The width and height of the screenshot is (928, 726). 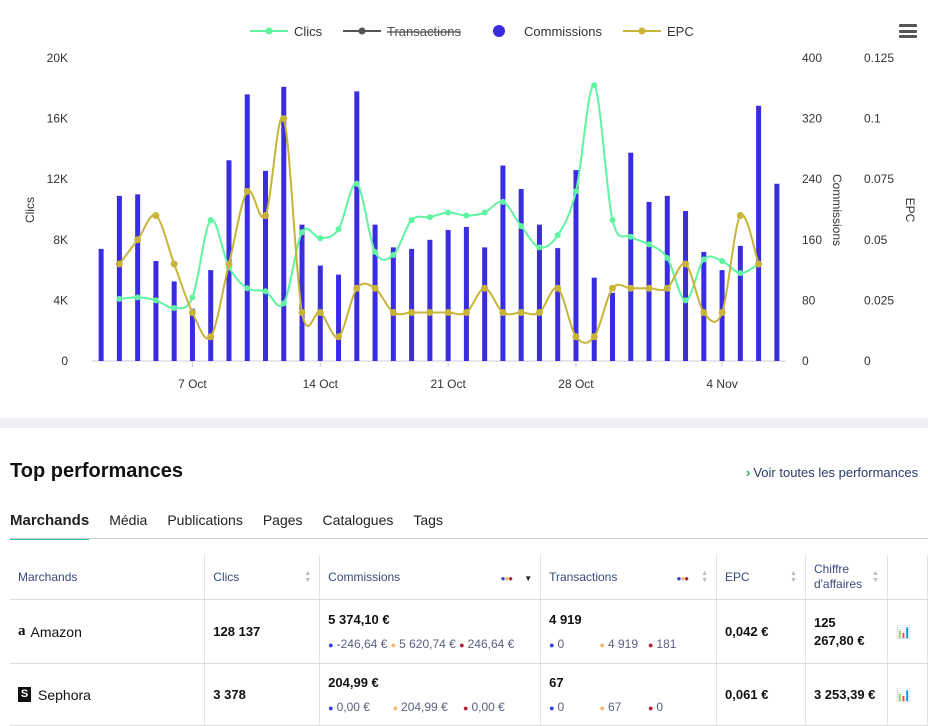 What do you see at coordinates (879, 300) in the screenshot?
I see `y-epc-tick: 0.025` at bounding box center [879, 300].